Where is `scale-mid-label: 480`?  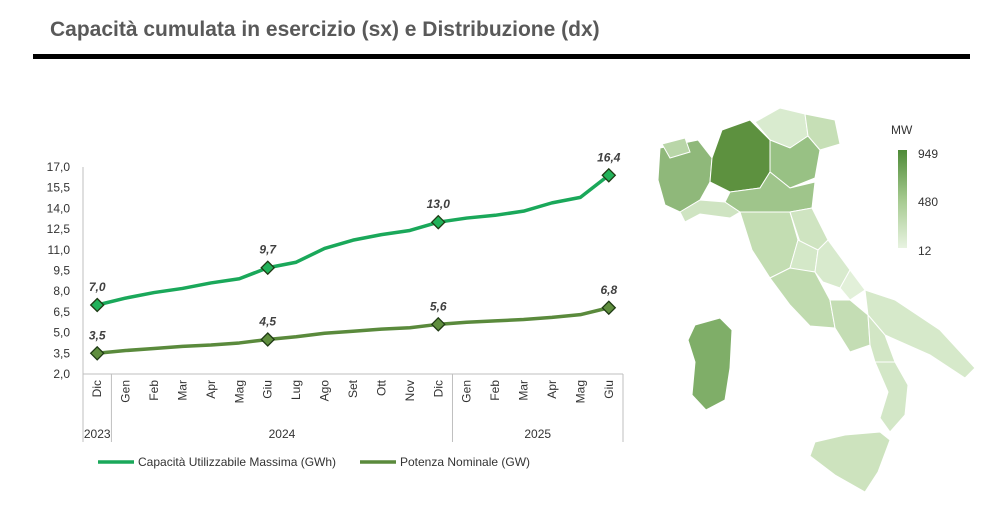
scale-mid-label: 480 is located at coordinates (928, 202).